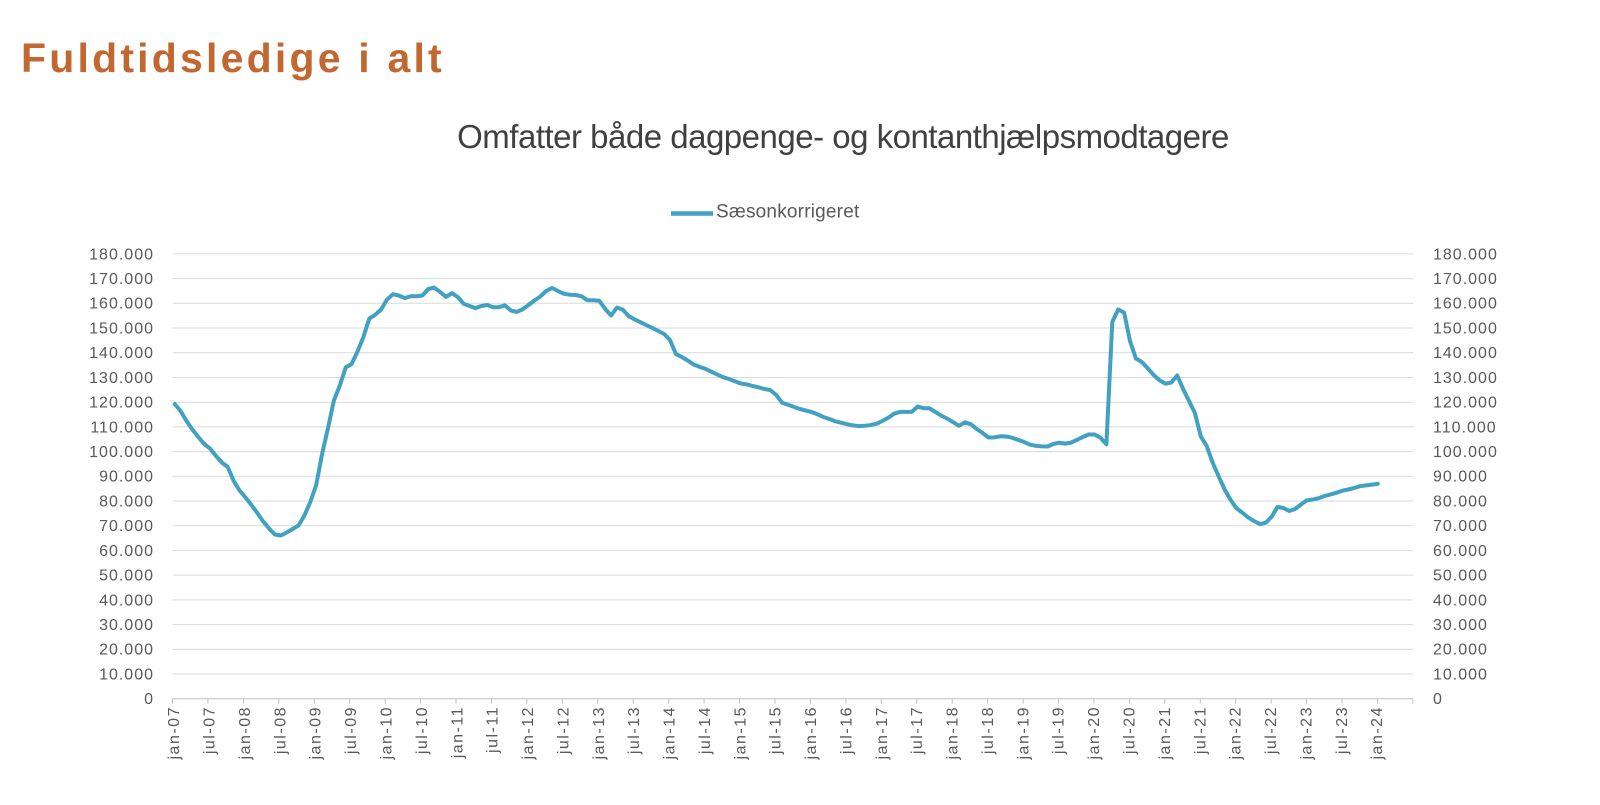 This screenshot has width=1600, height=805. Describe the element at coordinates (1023, 733) in the screenshot. I see `svg-text: jan-19` at that location.